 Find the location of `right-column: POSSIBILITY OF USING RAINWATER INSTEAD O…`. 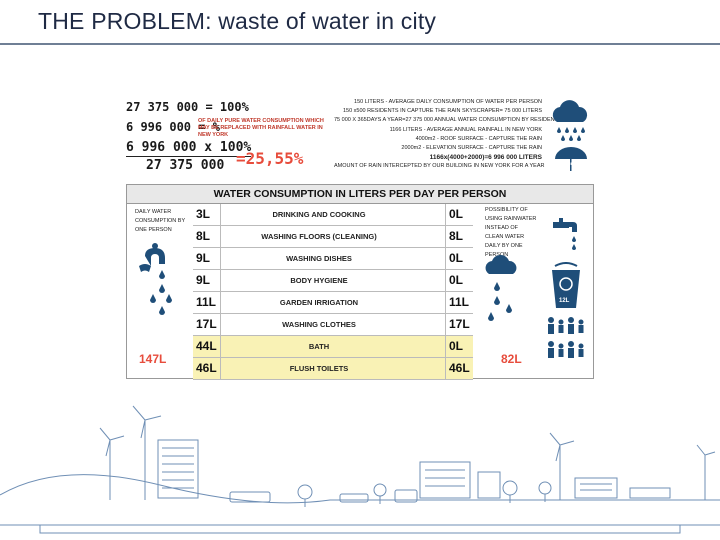

right-column: POSSIBILITY OF USING RAINWATER INSTEAD O… is located at coordinates (533, 290).